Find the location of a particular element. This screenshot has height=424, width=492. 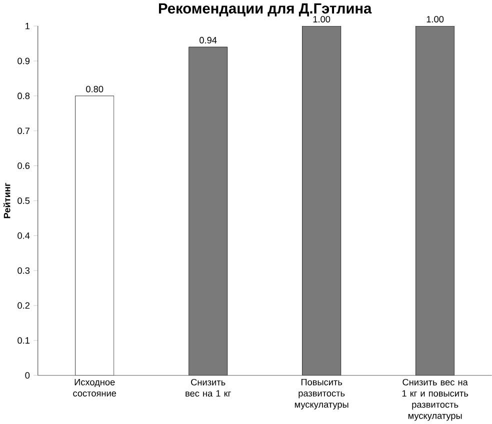

y-tick-label: 0 is located at coordinates (27, 375).